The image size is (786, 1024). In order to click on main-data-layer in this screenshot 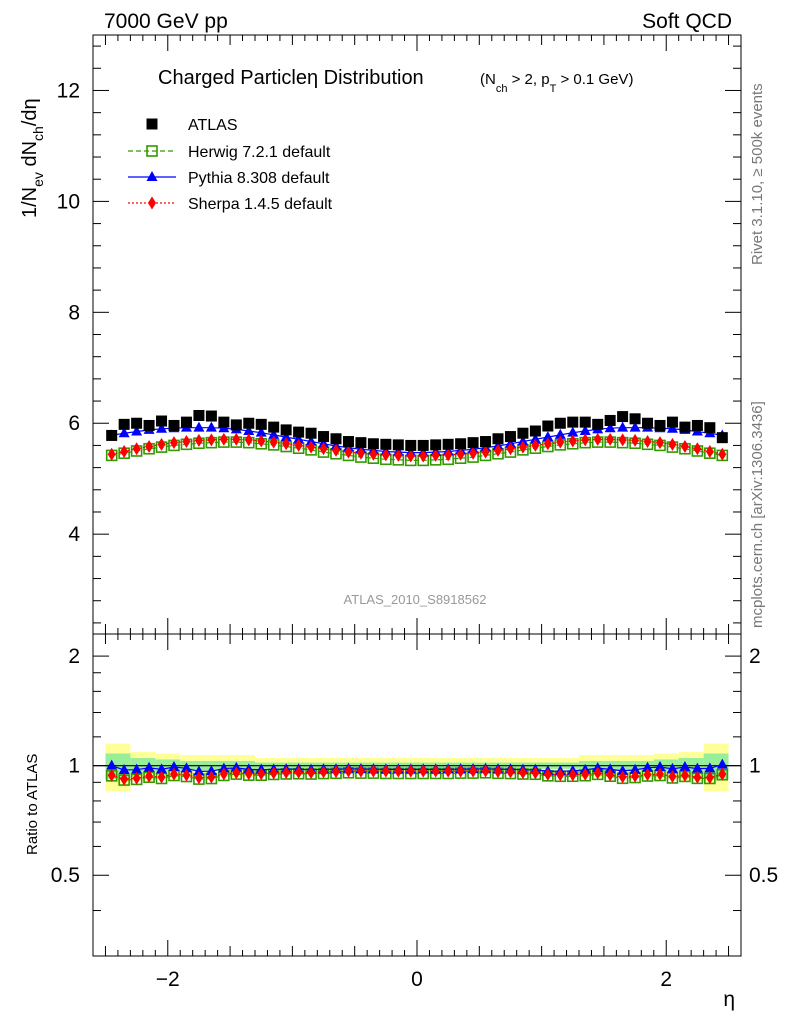, I will do `click(417, 438)`.